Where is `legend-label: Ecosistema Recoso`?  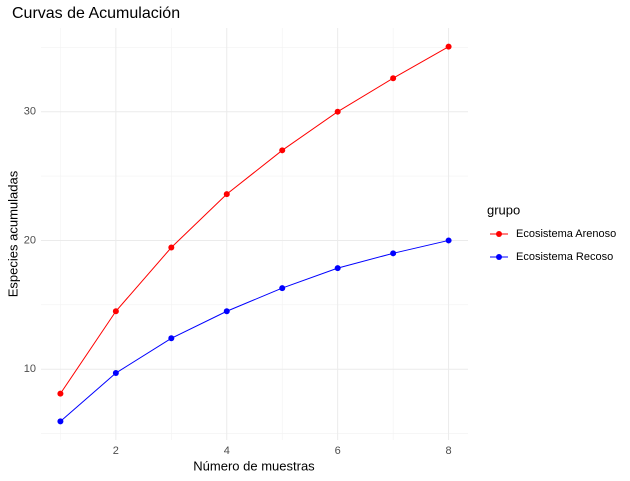 legend-label: Ecosistema Recoso is located at coordinates (564, 257).